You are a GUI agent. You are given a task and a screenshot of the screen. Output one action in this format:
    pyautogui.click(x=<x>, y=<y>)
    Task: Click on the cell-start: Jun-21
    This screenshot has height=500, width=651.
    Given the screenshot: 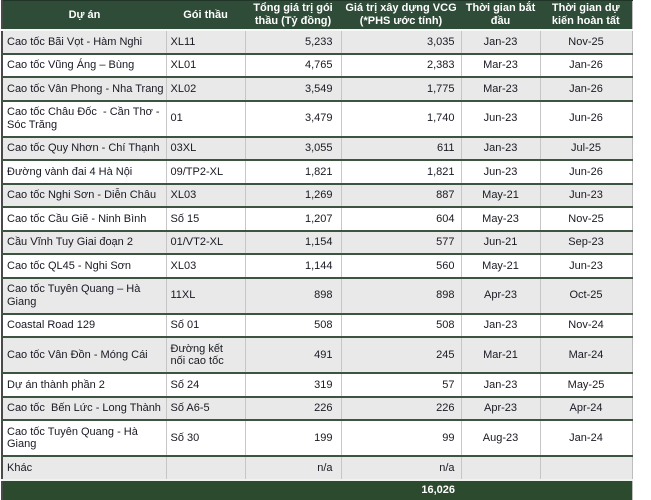 What is the action you would take?
    pyautogui.click(x=501, y=241)
    